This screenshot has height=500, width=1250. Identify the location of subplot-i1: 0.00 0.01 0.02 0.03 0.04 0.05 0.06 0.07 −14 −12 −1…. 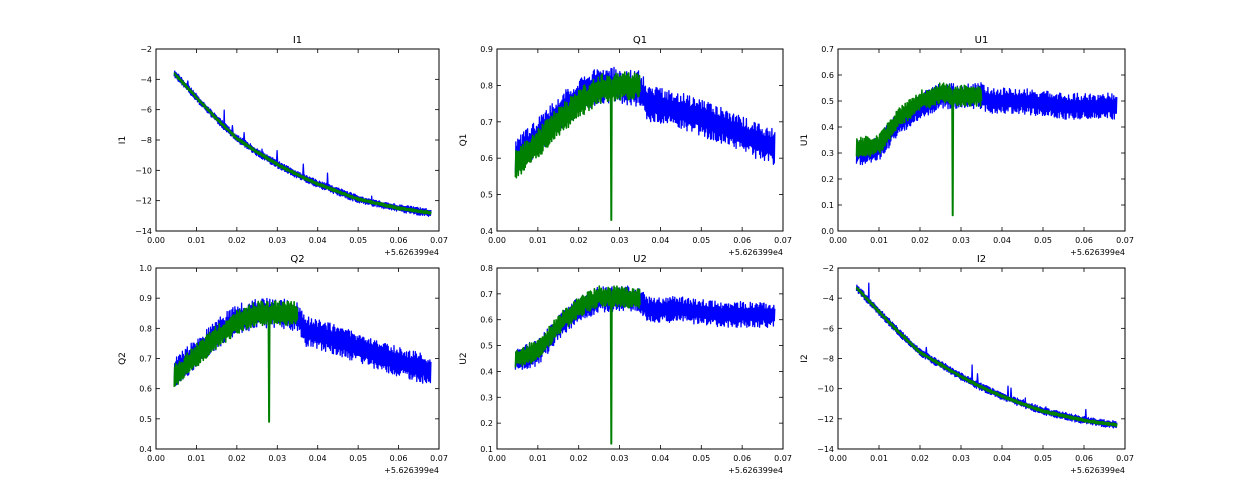
(283, 146).